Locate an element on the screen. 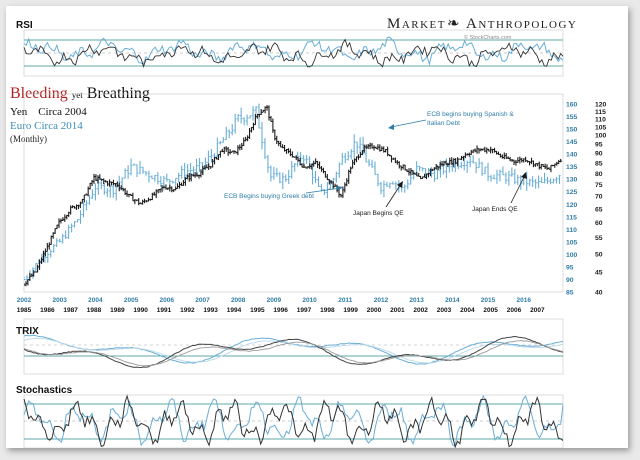 The image size is (640, 460). euro-year-label: 2008 is located at coordinates (238, 300).